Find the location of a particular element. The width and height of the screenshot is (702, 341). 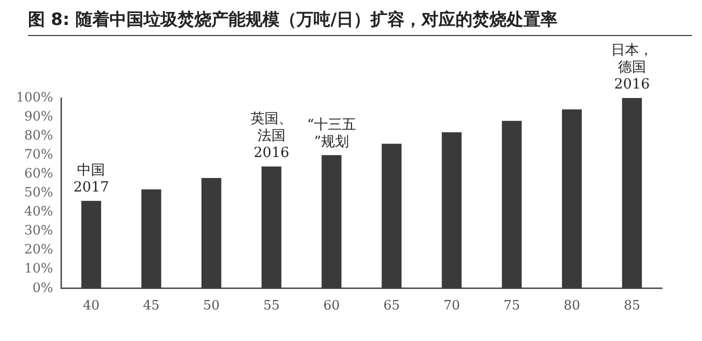

y-tick-label: 80% is located at coordinates (39, 136).